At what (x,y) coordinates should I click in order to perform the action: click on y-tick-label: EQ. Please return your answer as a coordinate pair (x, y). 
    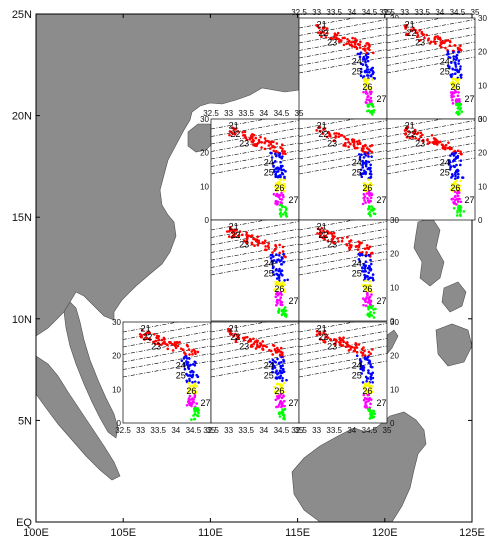
    Looking at the image, I should click on (24, 523).